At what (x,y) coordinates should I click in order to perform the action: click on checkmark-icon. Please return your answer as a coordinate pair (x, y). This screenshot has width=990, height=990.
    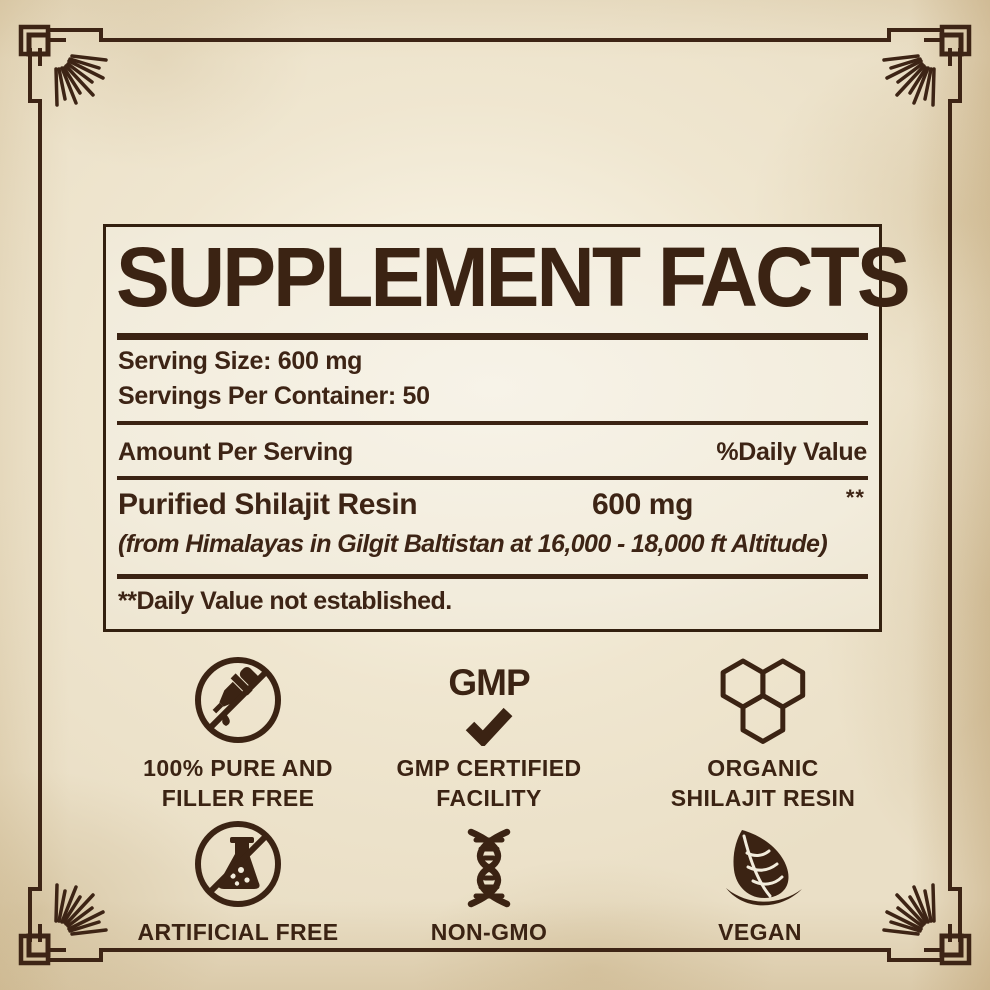
    Looking at the image, I should click on (489, 726).